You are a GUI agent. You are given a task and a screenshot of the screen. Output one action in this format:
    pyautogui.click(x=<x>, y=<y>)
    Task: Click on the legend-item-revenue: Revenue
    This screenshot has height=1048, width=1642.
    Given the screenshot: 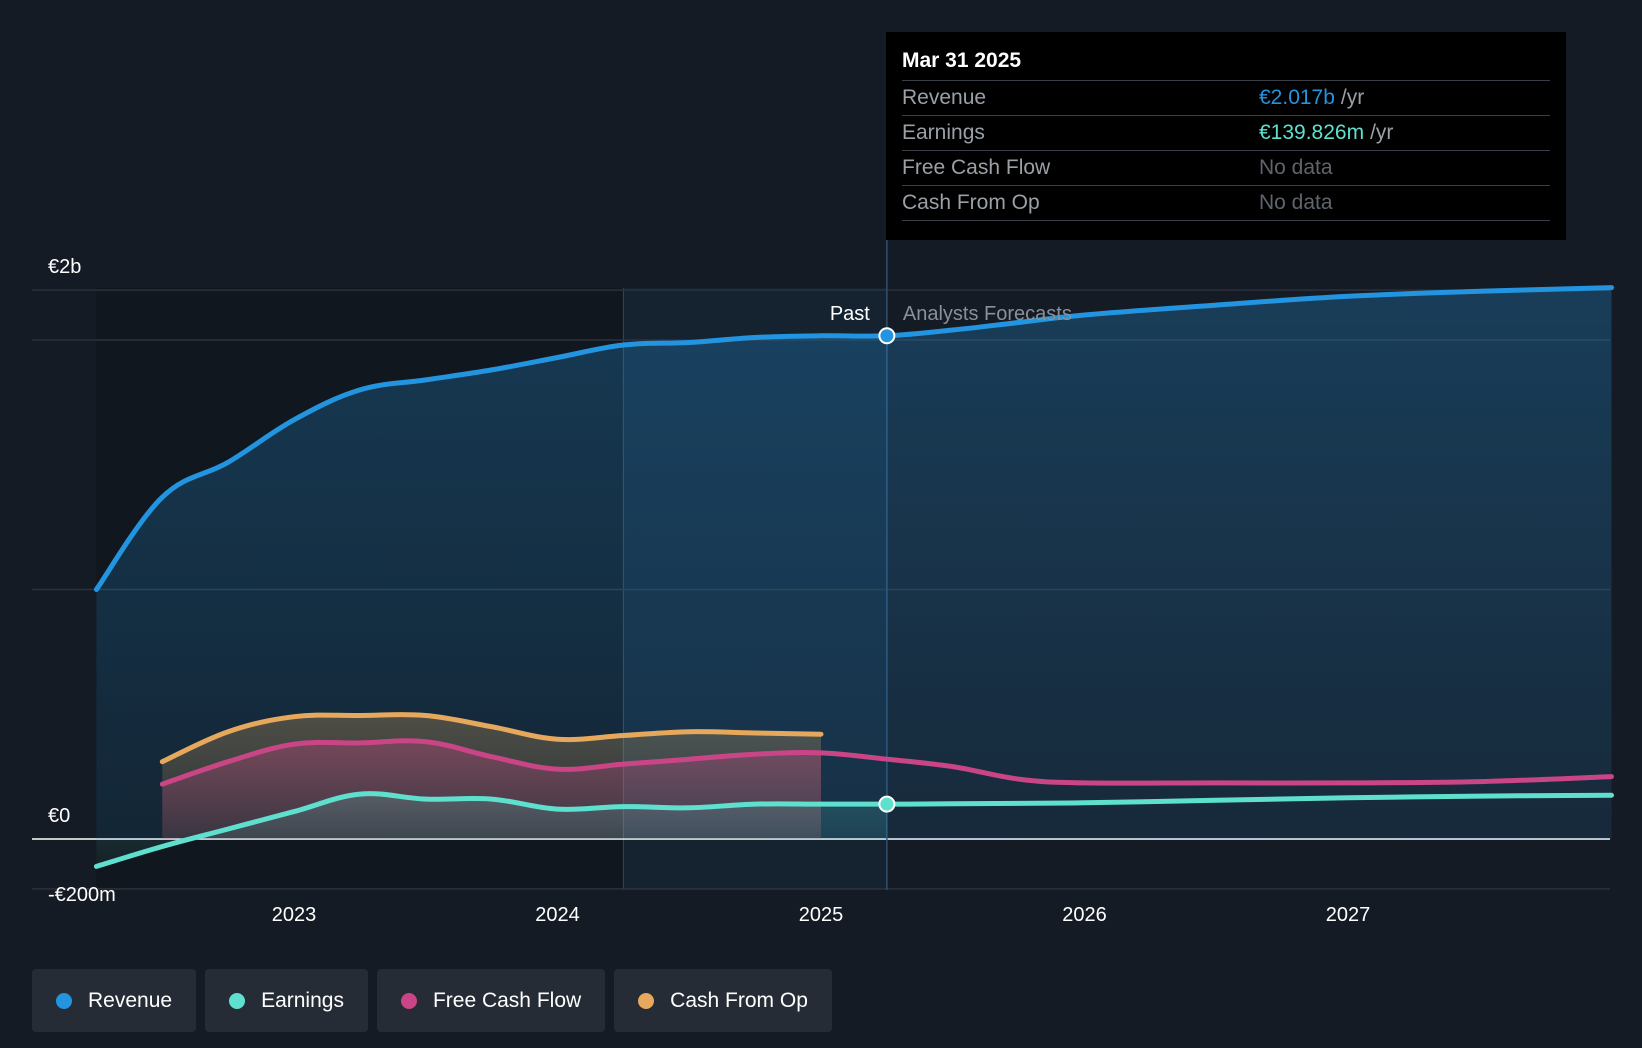 What is the action you would take?
    pyautogui.click(x=114, y=1000)
    